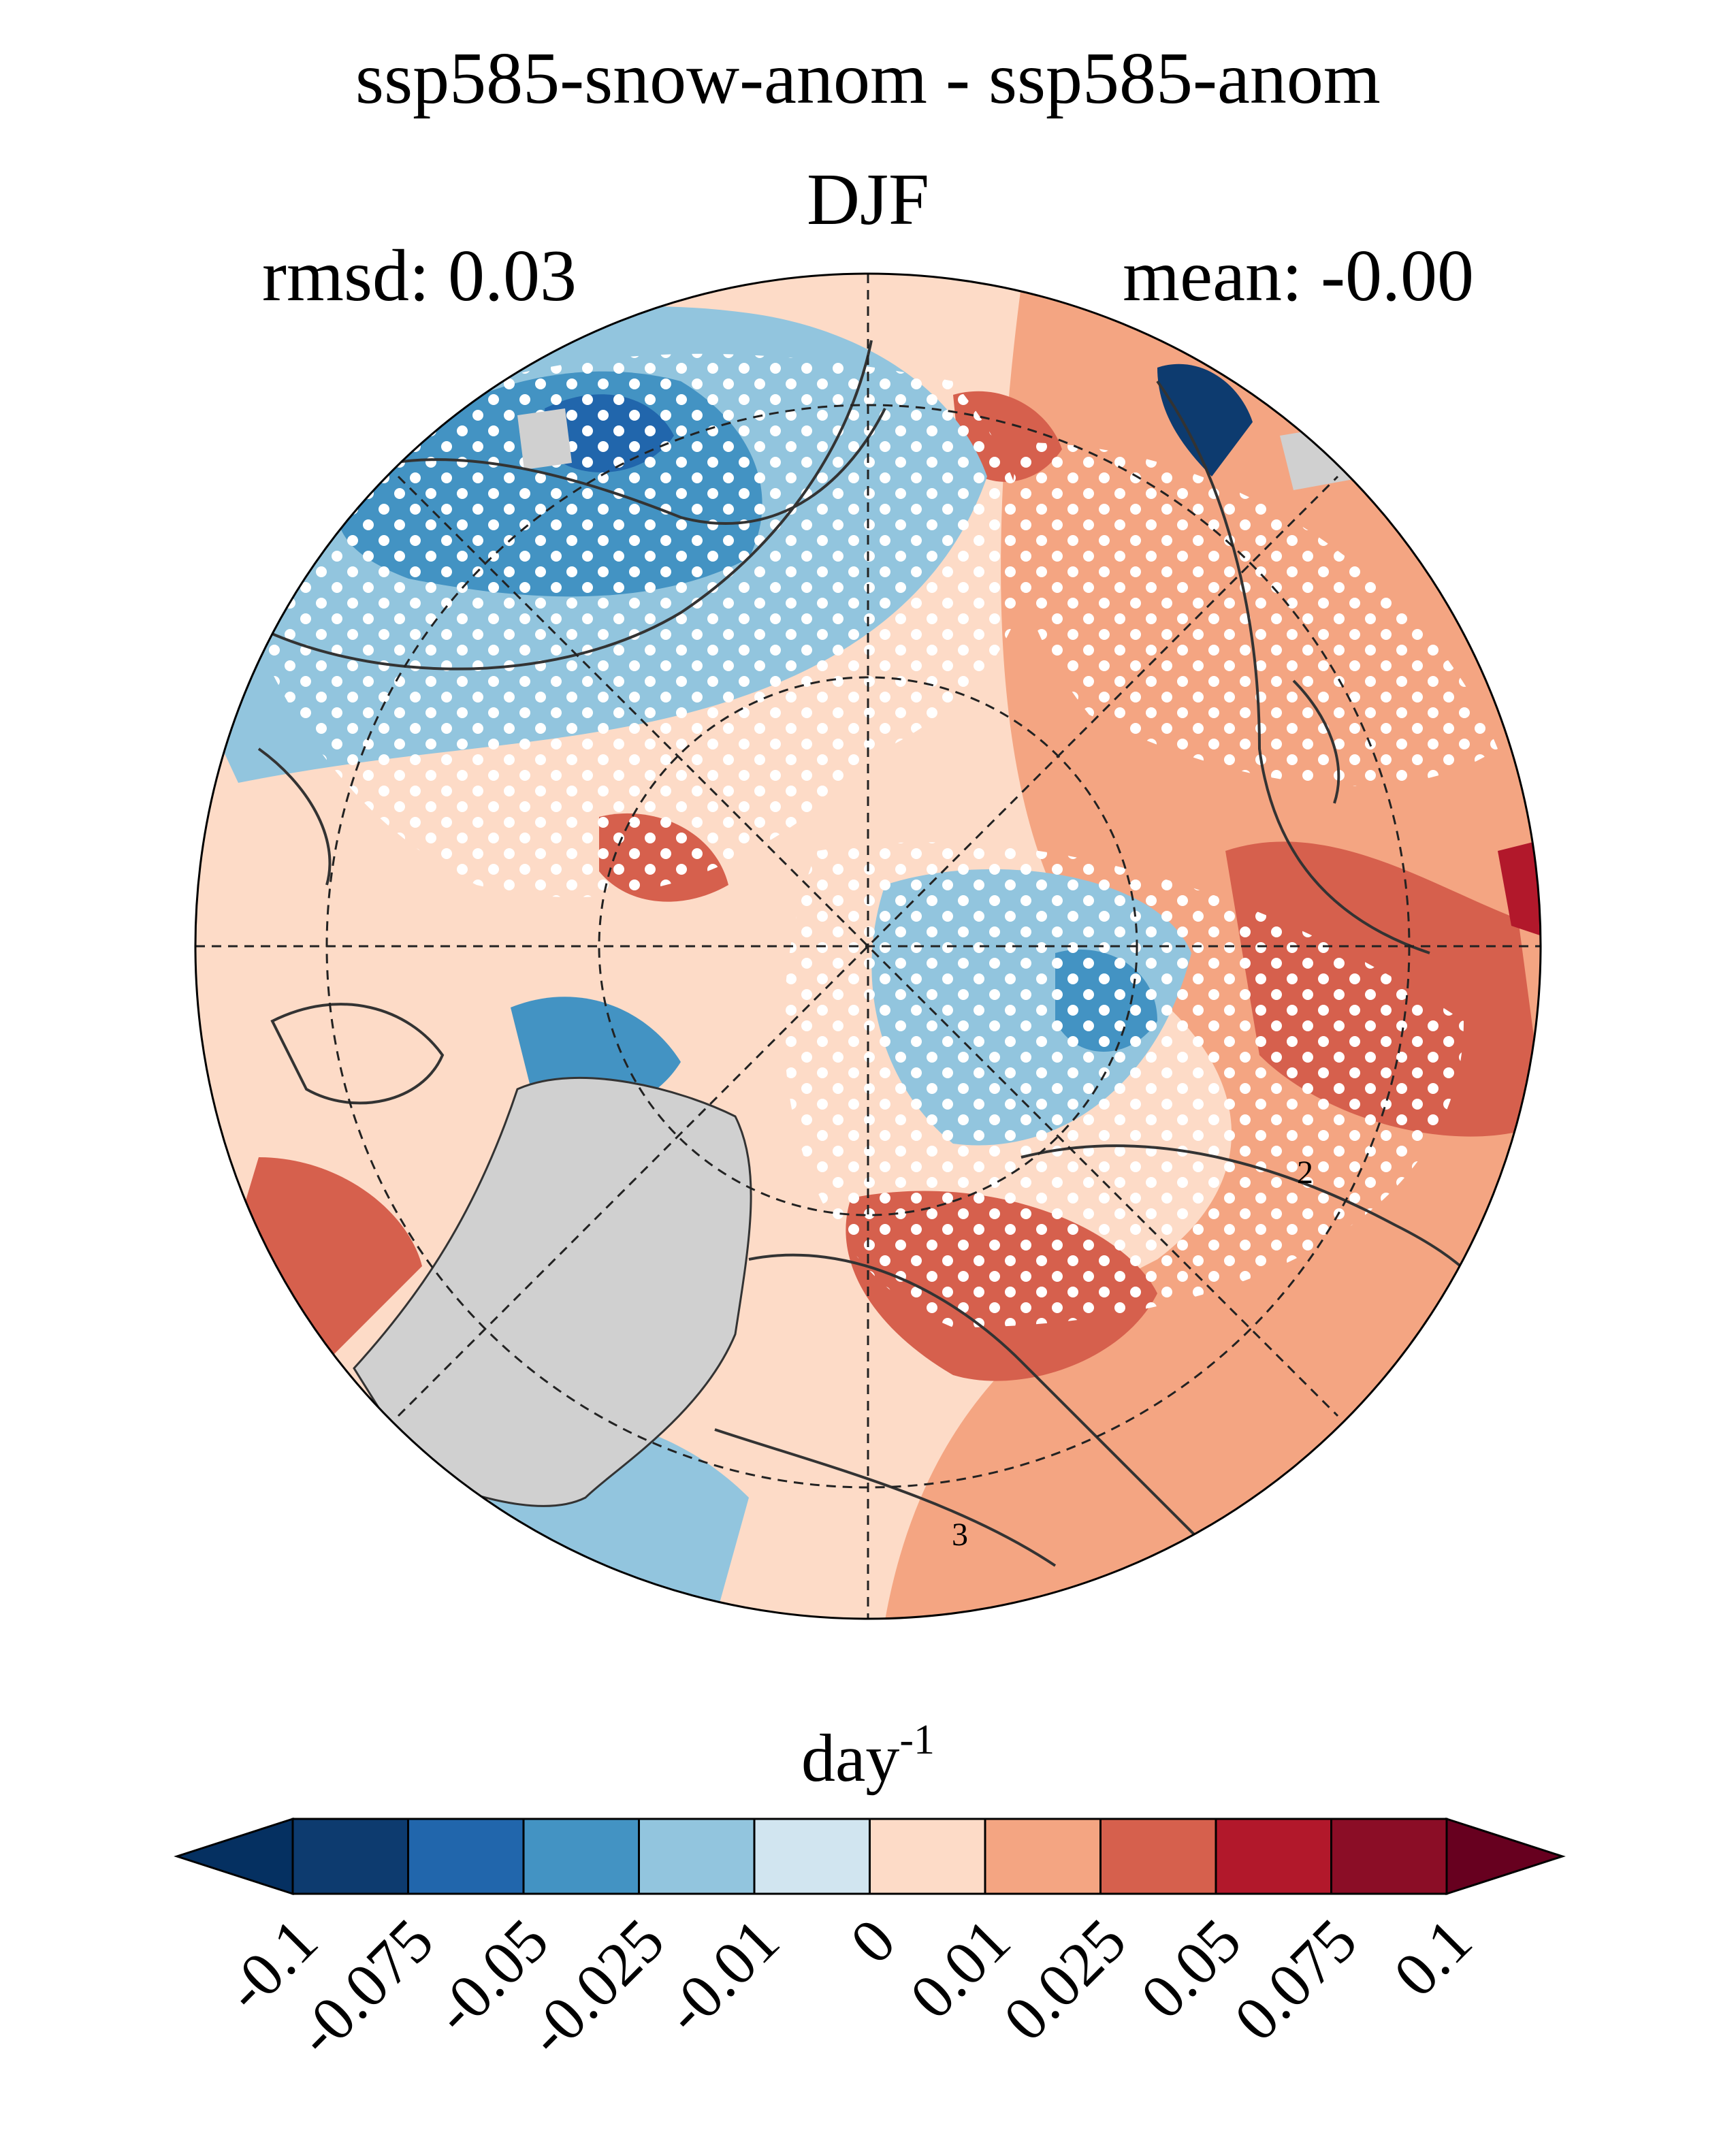 The width and height of the screenshot is (1736, 2130). Describe the element at coordinates (1205, 420) in the screenshot. I see `field-cold-max` at that location.